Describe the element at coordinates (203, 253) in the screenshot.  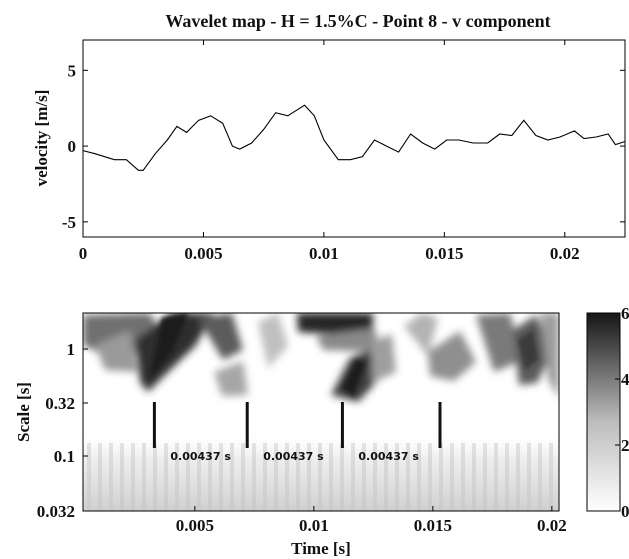
I see `top-xtick-label: 0.005` at that location.